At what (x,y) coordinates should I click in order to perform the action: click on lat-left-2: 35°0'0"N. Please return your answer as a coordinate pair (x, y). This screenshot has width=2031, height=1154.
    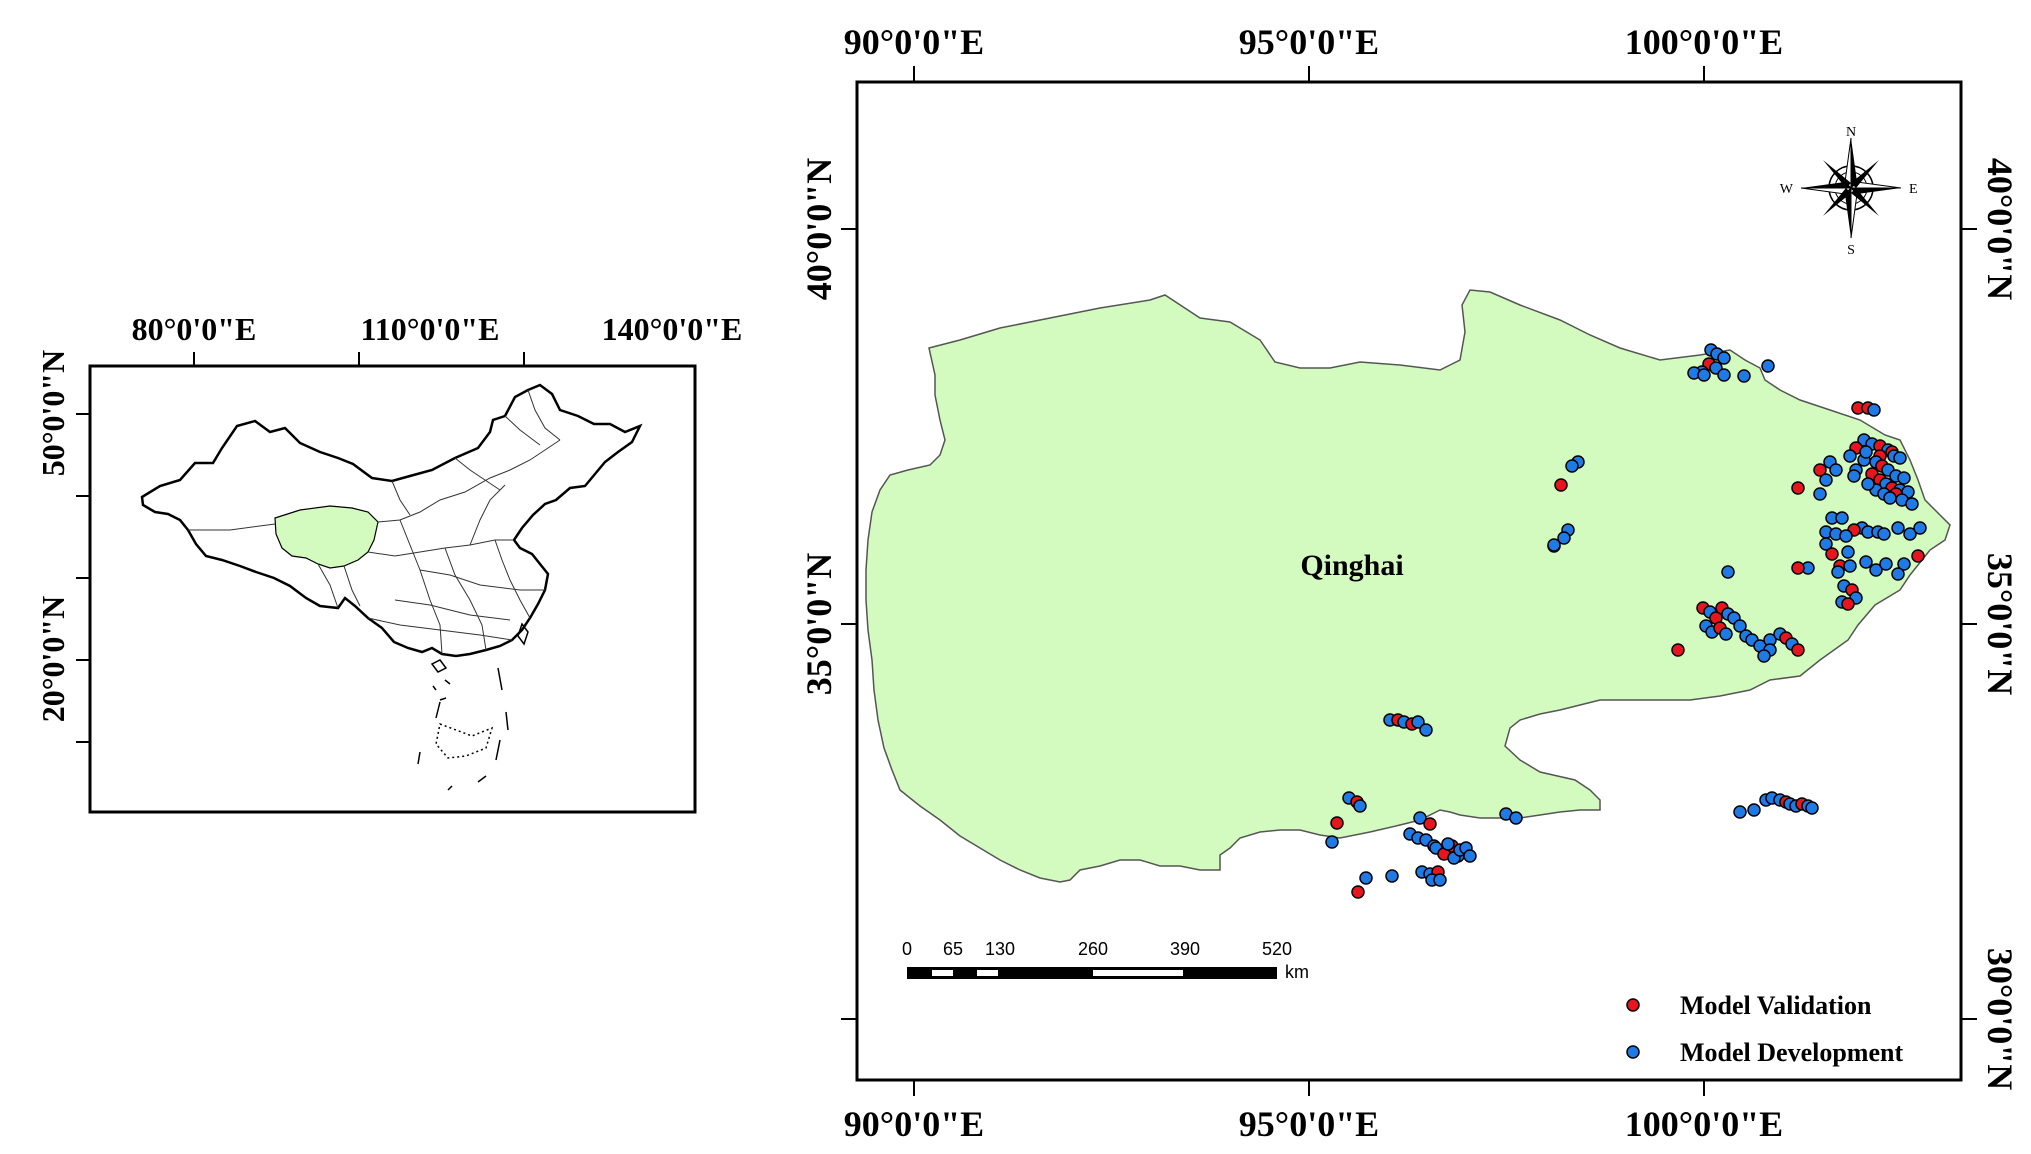
    Looking at the image, I should click on (819, 624).